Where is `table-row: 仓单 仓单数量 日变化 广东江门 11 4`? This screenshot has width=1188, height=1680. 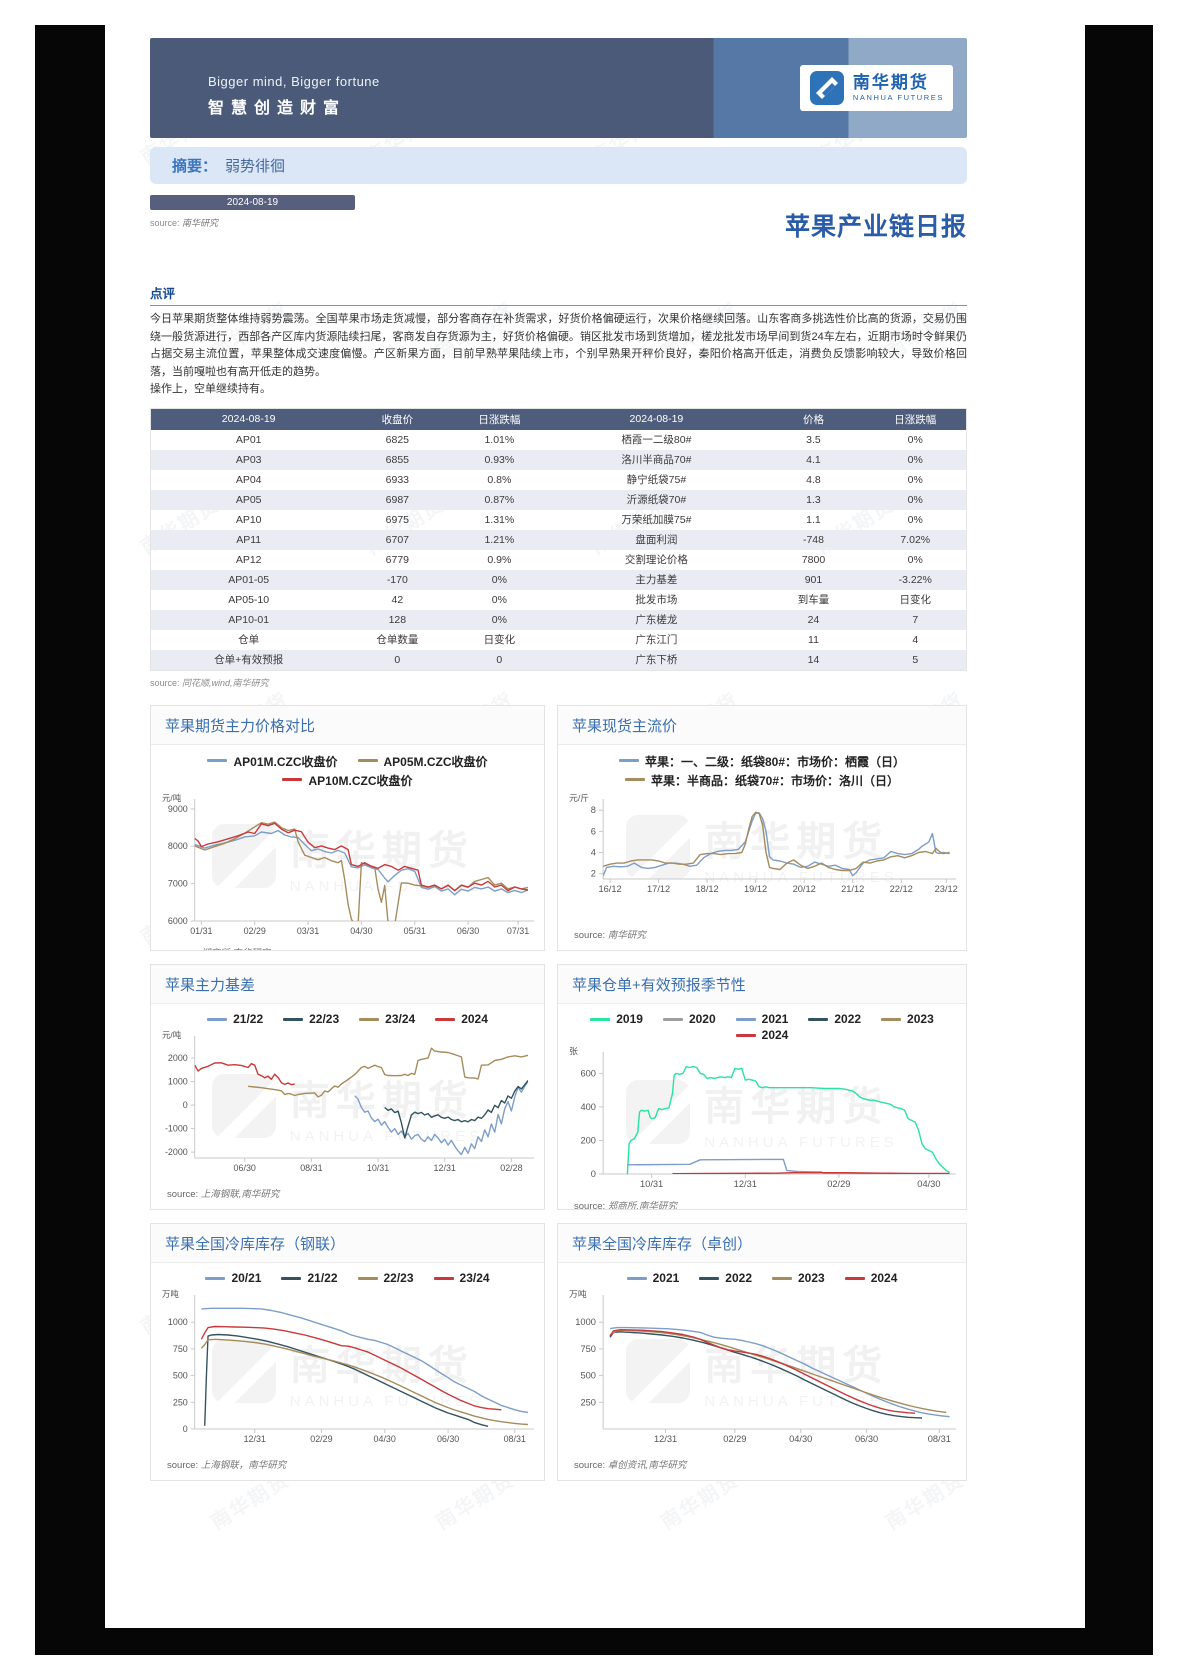 table-row: 仓单 仓单数量 日变化 广东江门 11 4 is located at coordinates (559, 640).